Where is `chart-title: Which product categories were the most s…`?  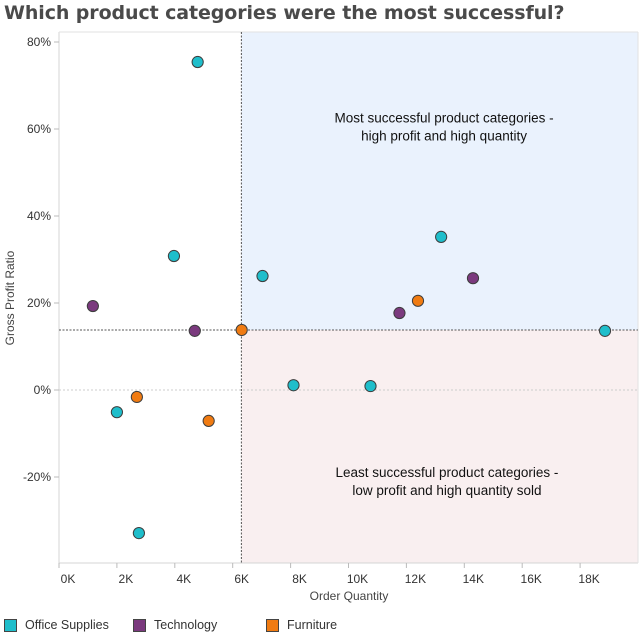 chart-title: Which product categories were the most s… is located at coordinates (284, 13).